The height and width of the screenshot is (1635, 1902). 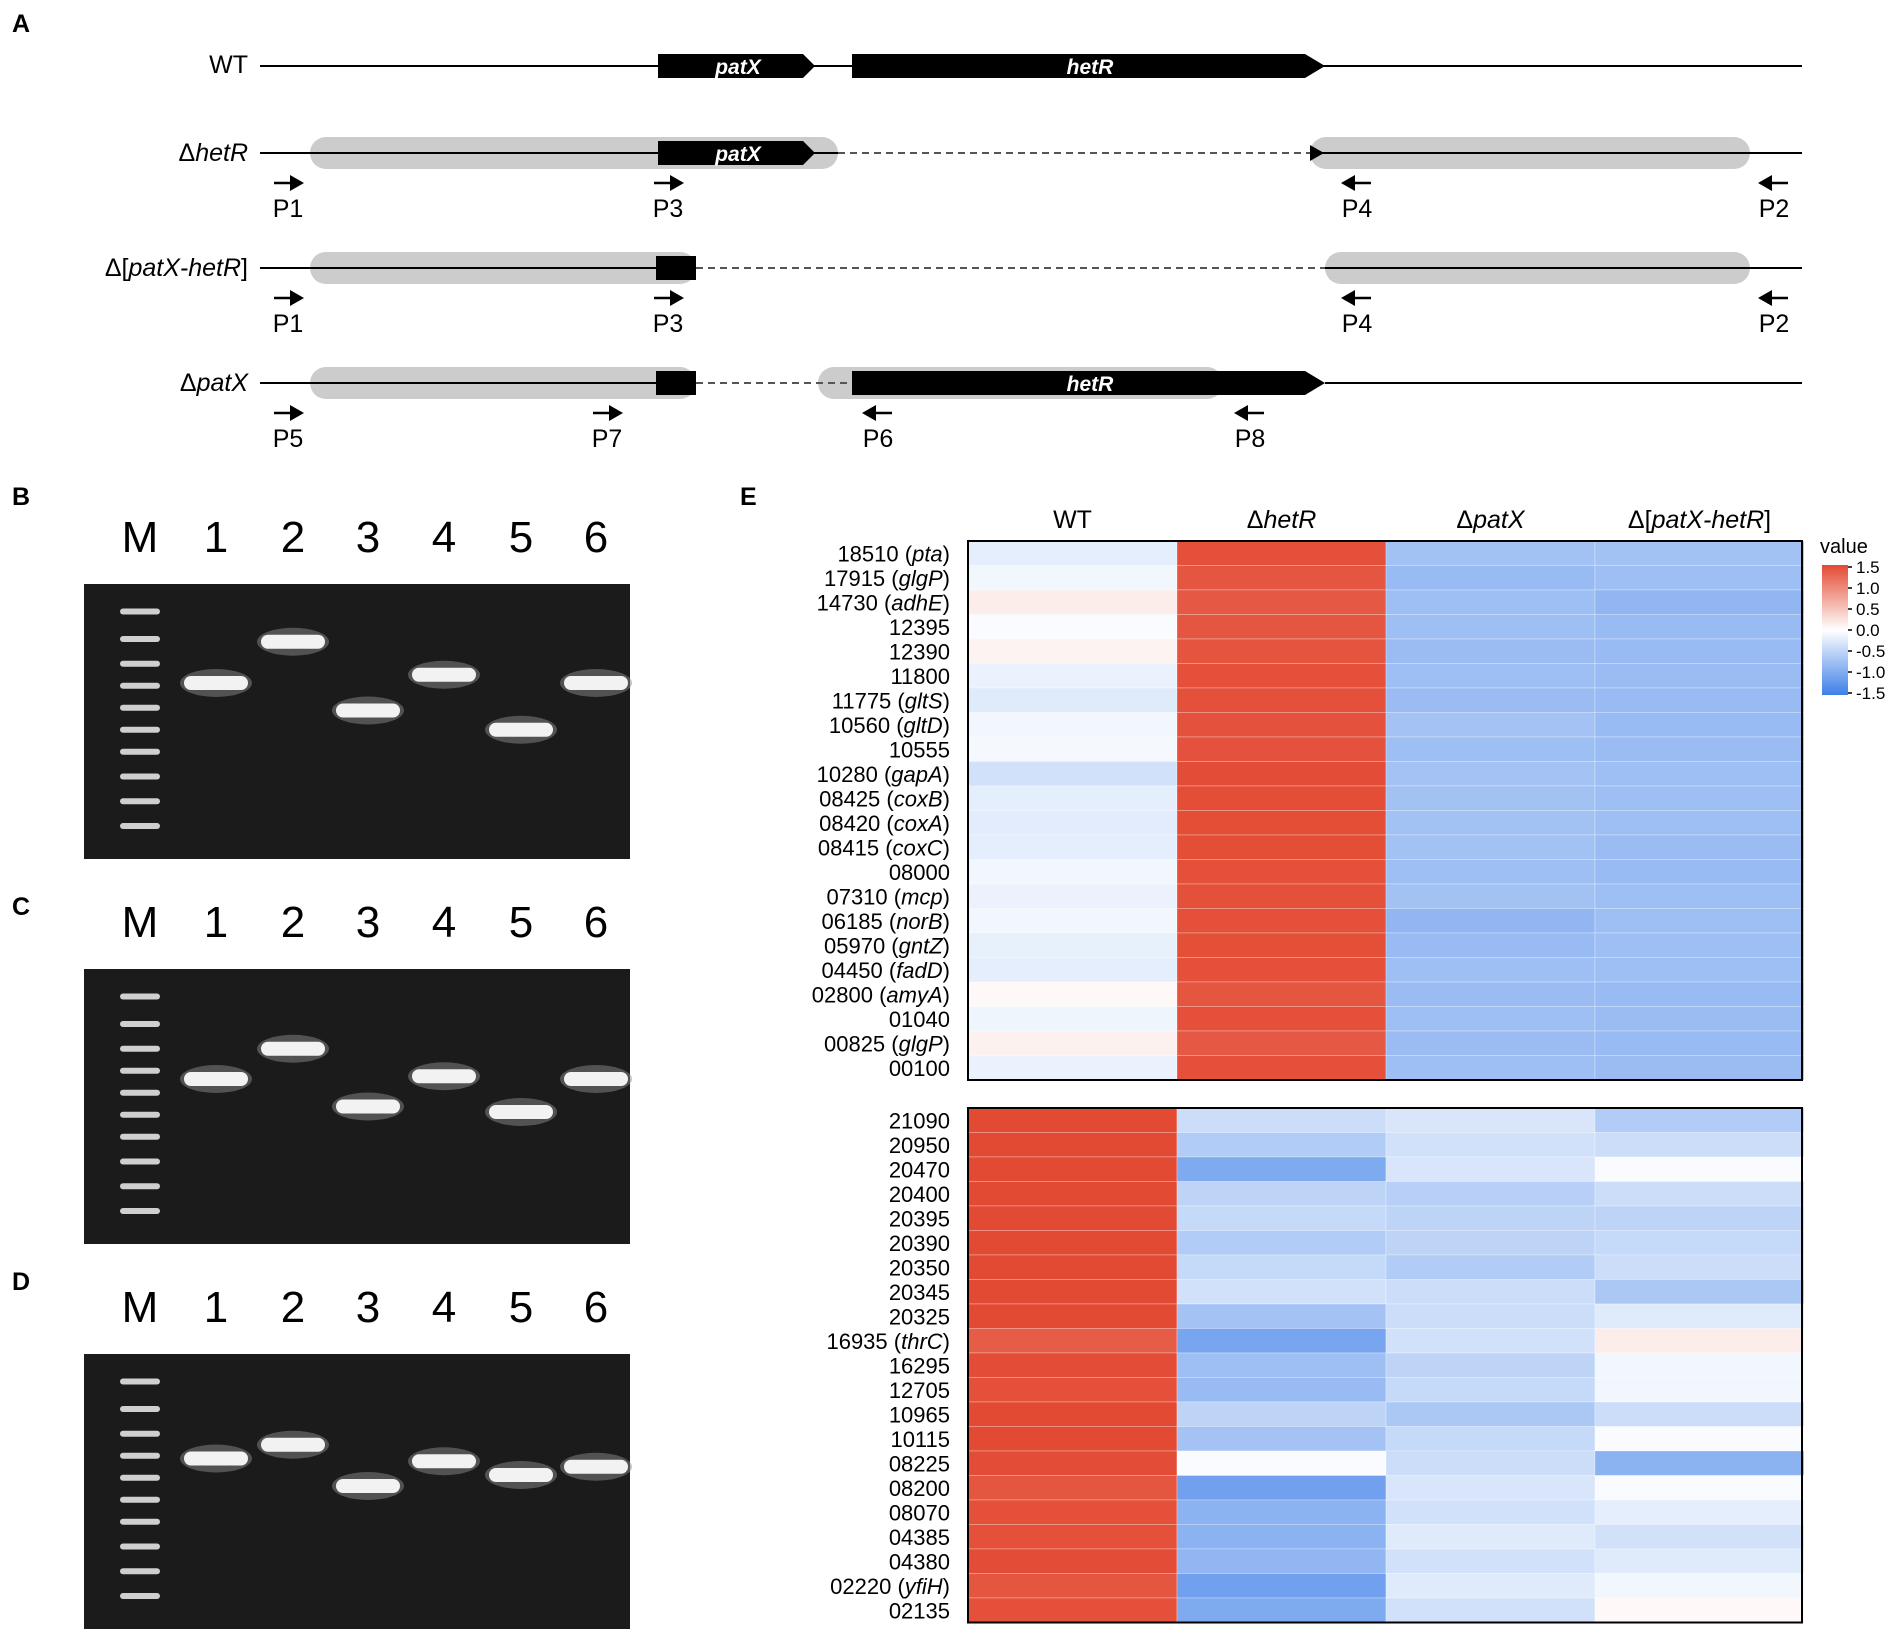 What do you see at coordinates (1072, 520) in the screenshot?
I see `column-header: WT` at bounding box center [1072, 520].